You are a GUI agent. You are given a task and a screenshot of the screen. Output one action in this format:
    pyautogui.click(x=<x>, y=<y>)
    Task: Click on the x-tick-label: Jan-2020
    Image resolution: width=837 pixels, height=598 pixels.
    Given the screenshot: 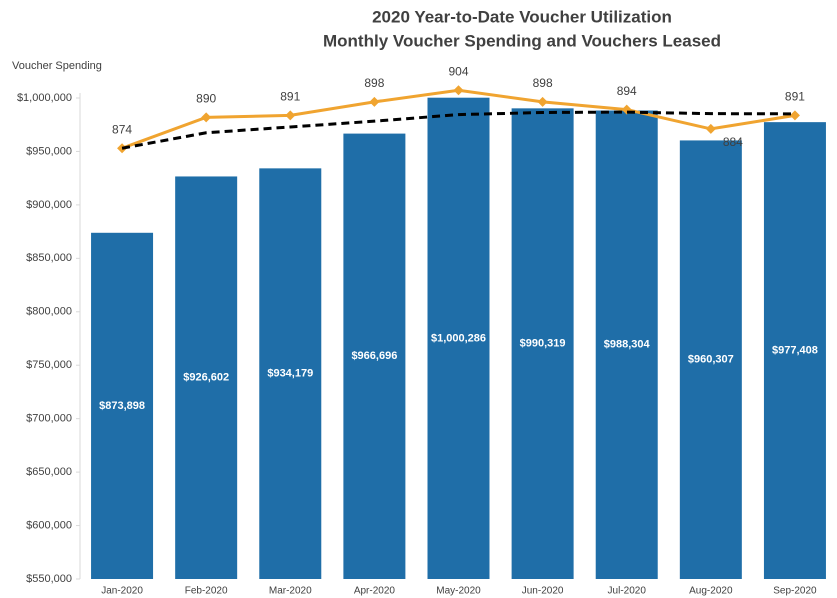 What is the action you would take?
    pyautogui.click(x=122, y=591)
    